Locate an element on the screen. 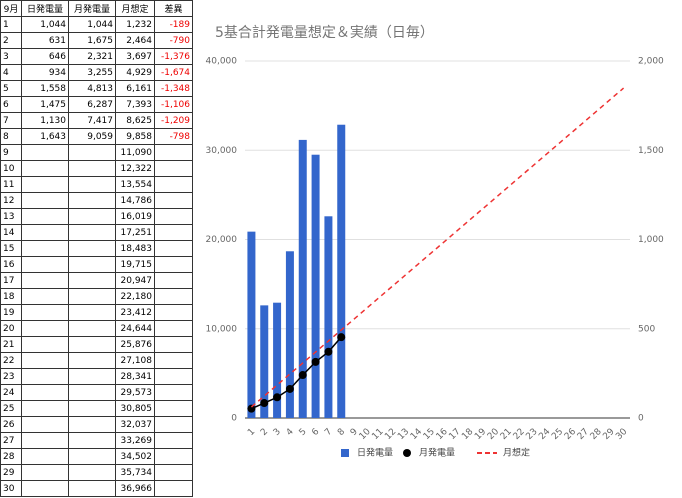 Image resolution: width=682 pixels, height=498 pixels. table-row: 28 34,502 is located at coordinates (96, 456).